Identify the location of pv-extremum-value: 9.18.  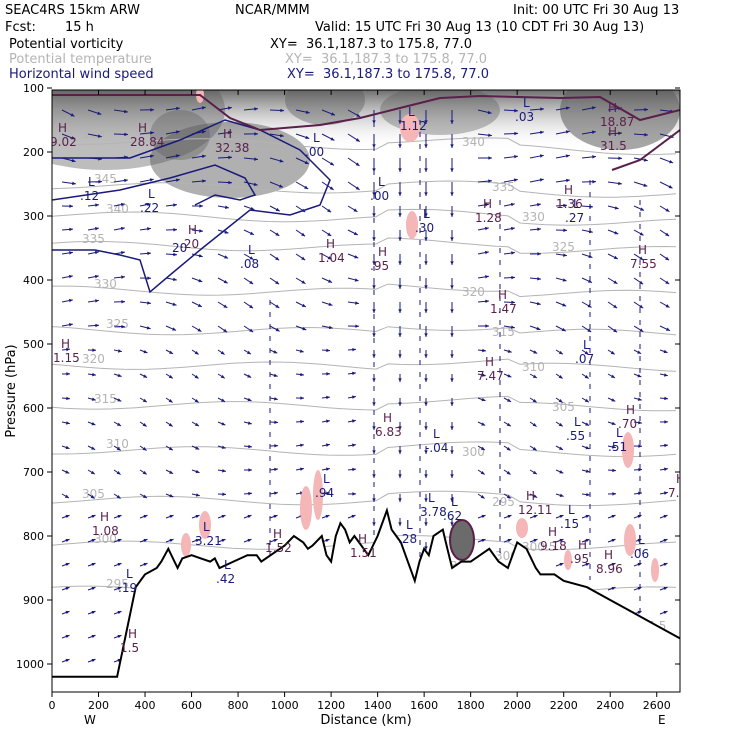
(553, 546).